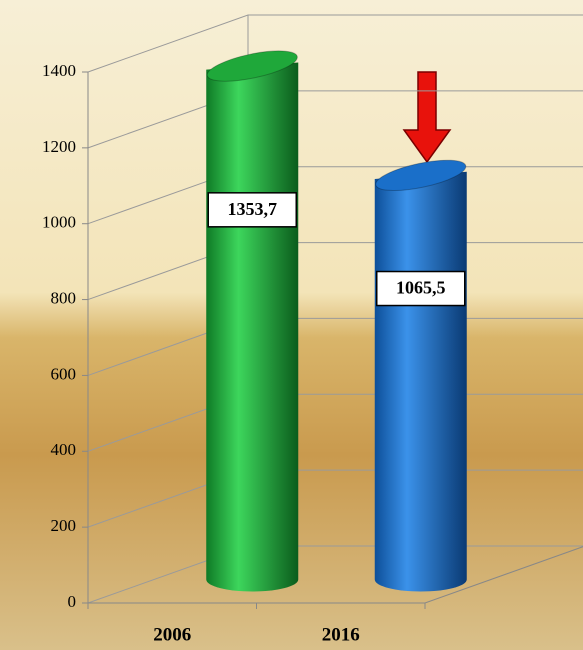  I want to click on y-tick-label: 1000, so click(59, 222).